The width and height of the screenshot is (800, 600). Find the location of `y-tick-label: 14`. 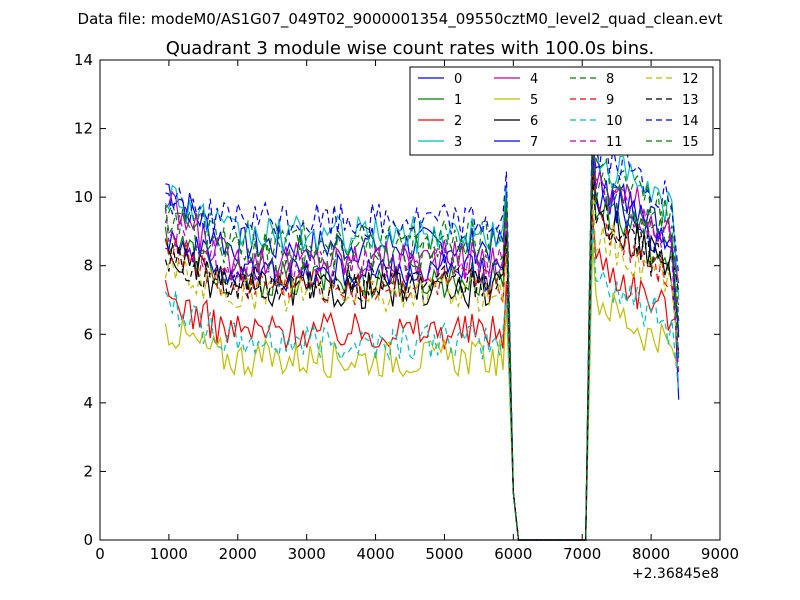

y-tick-label: 14 is located at coordinates (83, 60).